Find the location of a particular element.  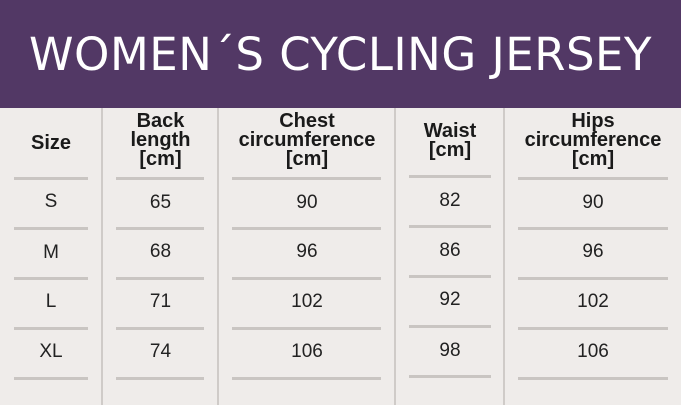

table-column: Back length [cm] 65 68 71 74 is located at coordinates (160, 256).